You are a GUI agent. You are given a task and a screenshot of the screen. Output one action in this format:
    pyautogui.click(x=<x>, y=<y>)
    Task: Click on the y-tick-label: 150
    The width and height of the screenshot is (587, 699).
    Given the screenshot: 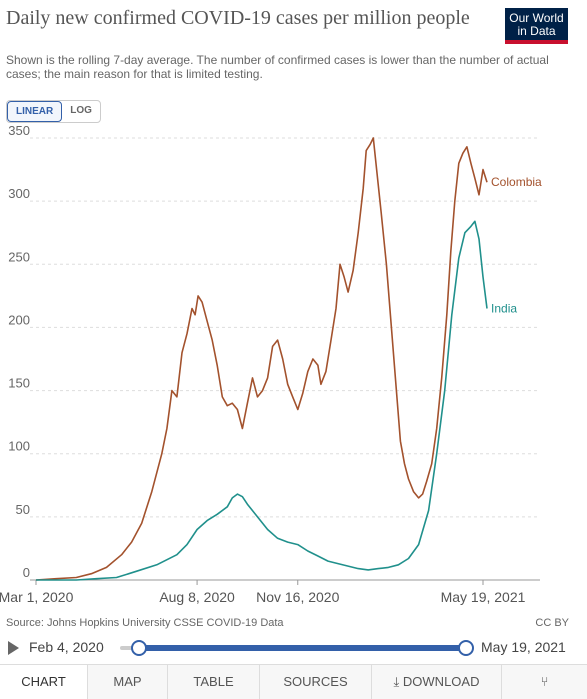 What is the action you would take?
    pyautogui.click(x=19, y=383)
    